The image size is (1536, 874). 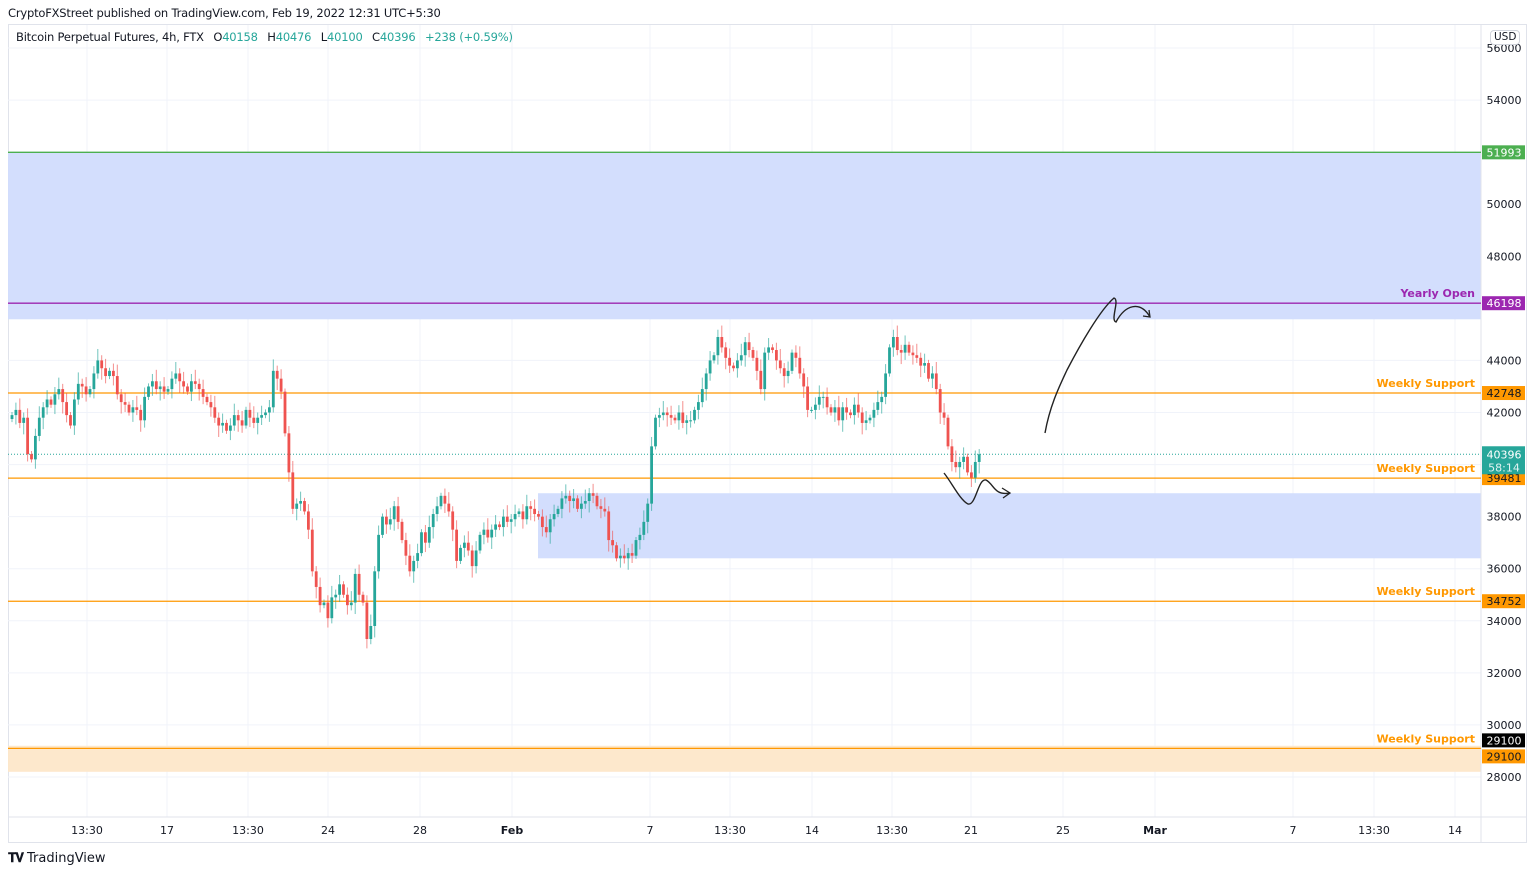 I want to click on weekly-support-2-tag-bg, so click(x=1503, y=478).